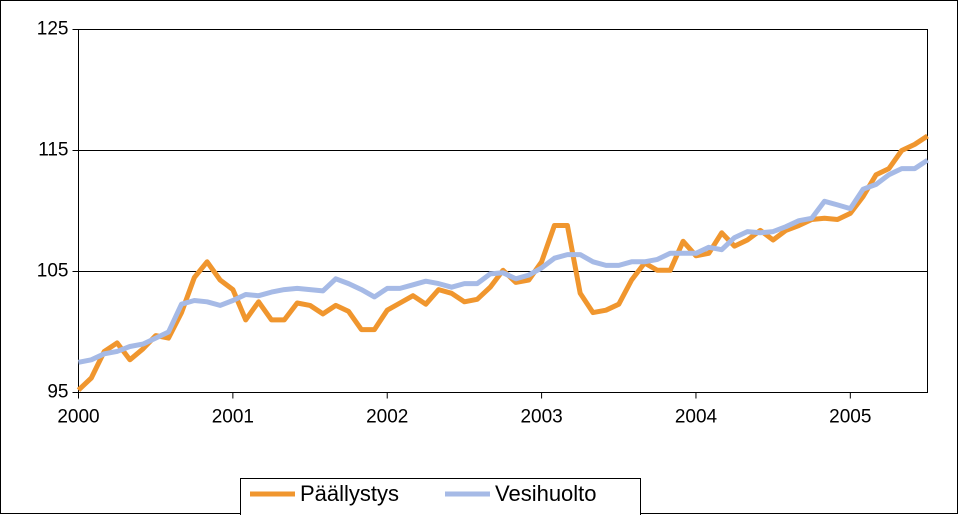  Describe the element at coordinates (57, 392) in the screenshot. I see `y-tick-label: 95` at that location.